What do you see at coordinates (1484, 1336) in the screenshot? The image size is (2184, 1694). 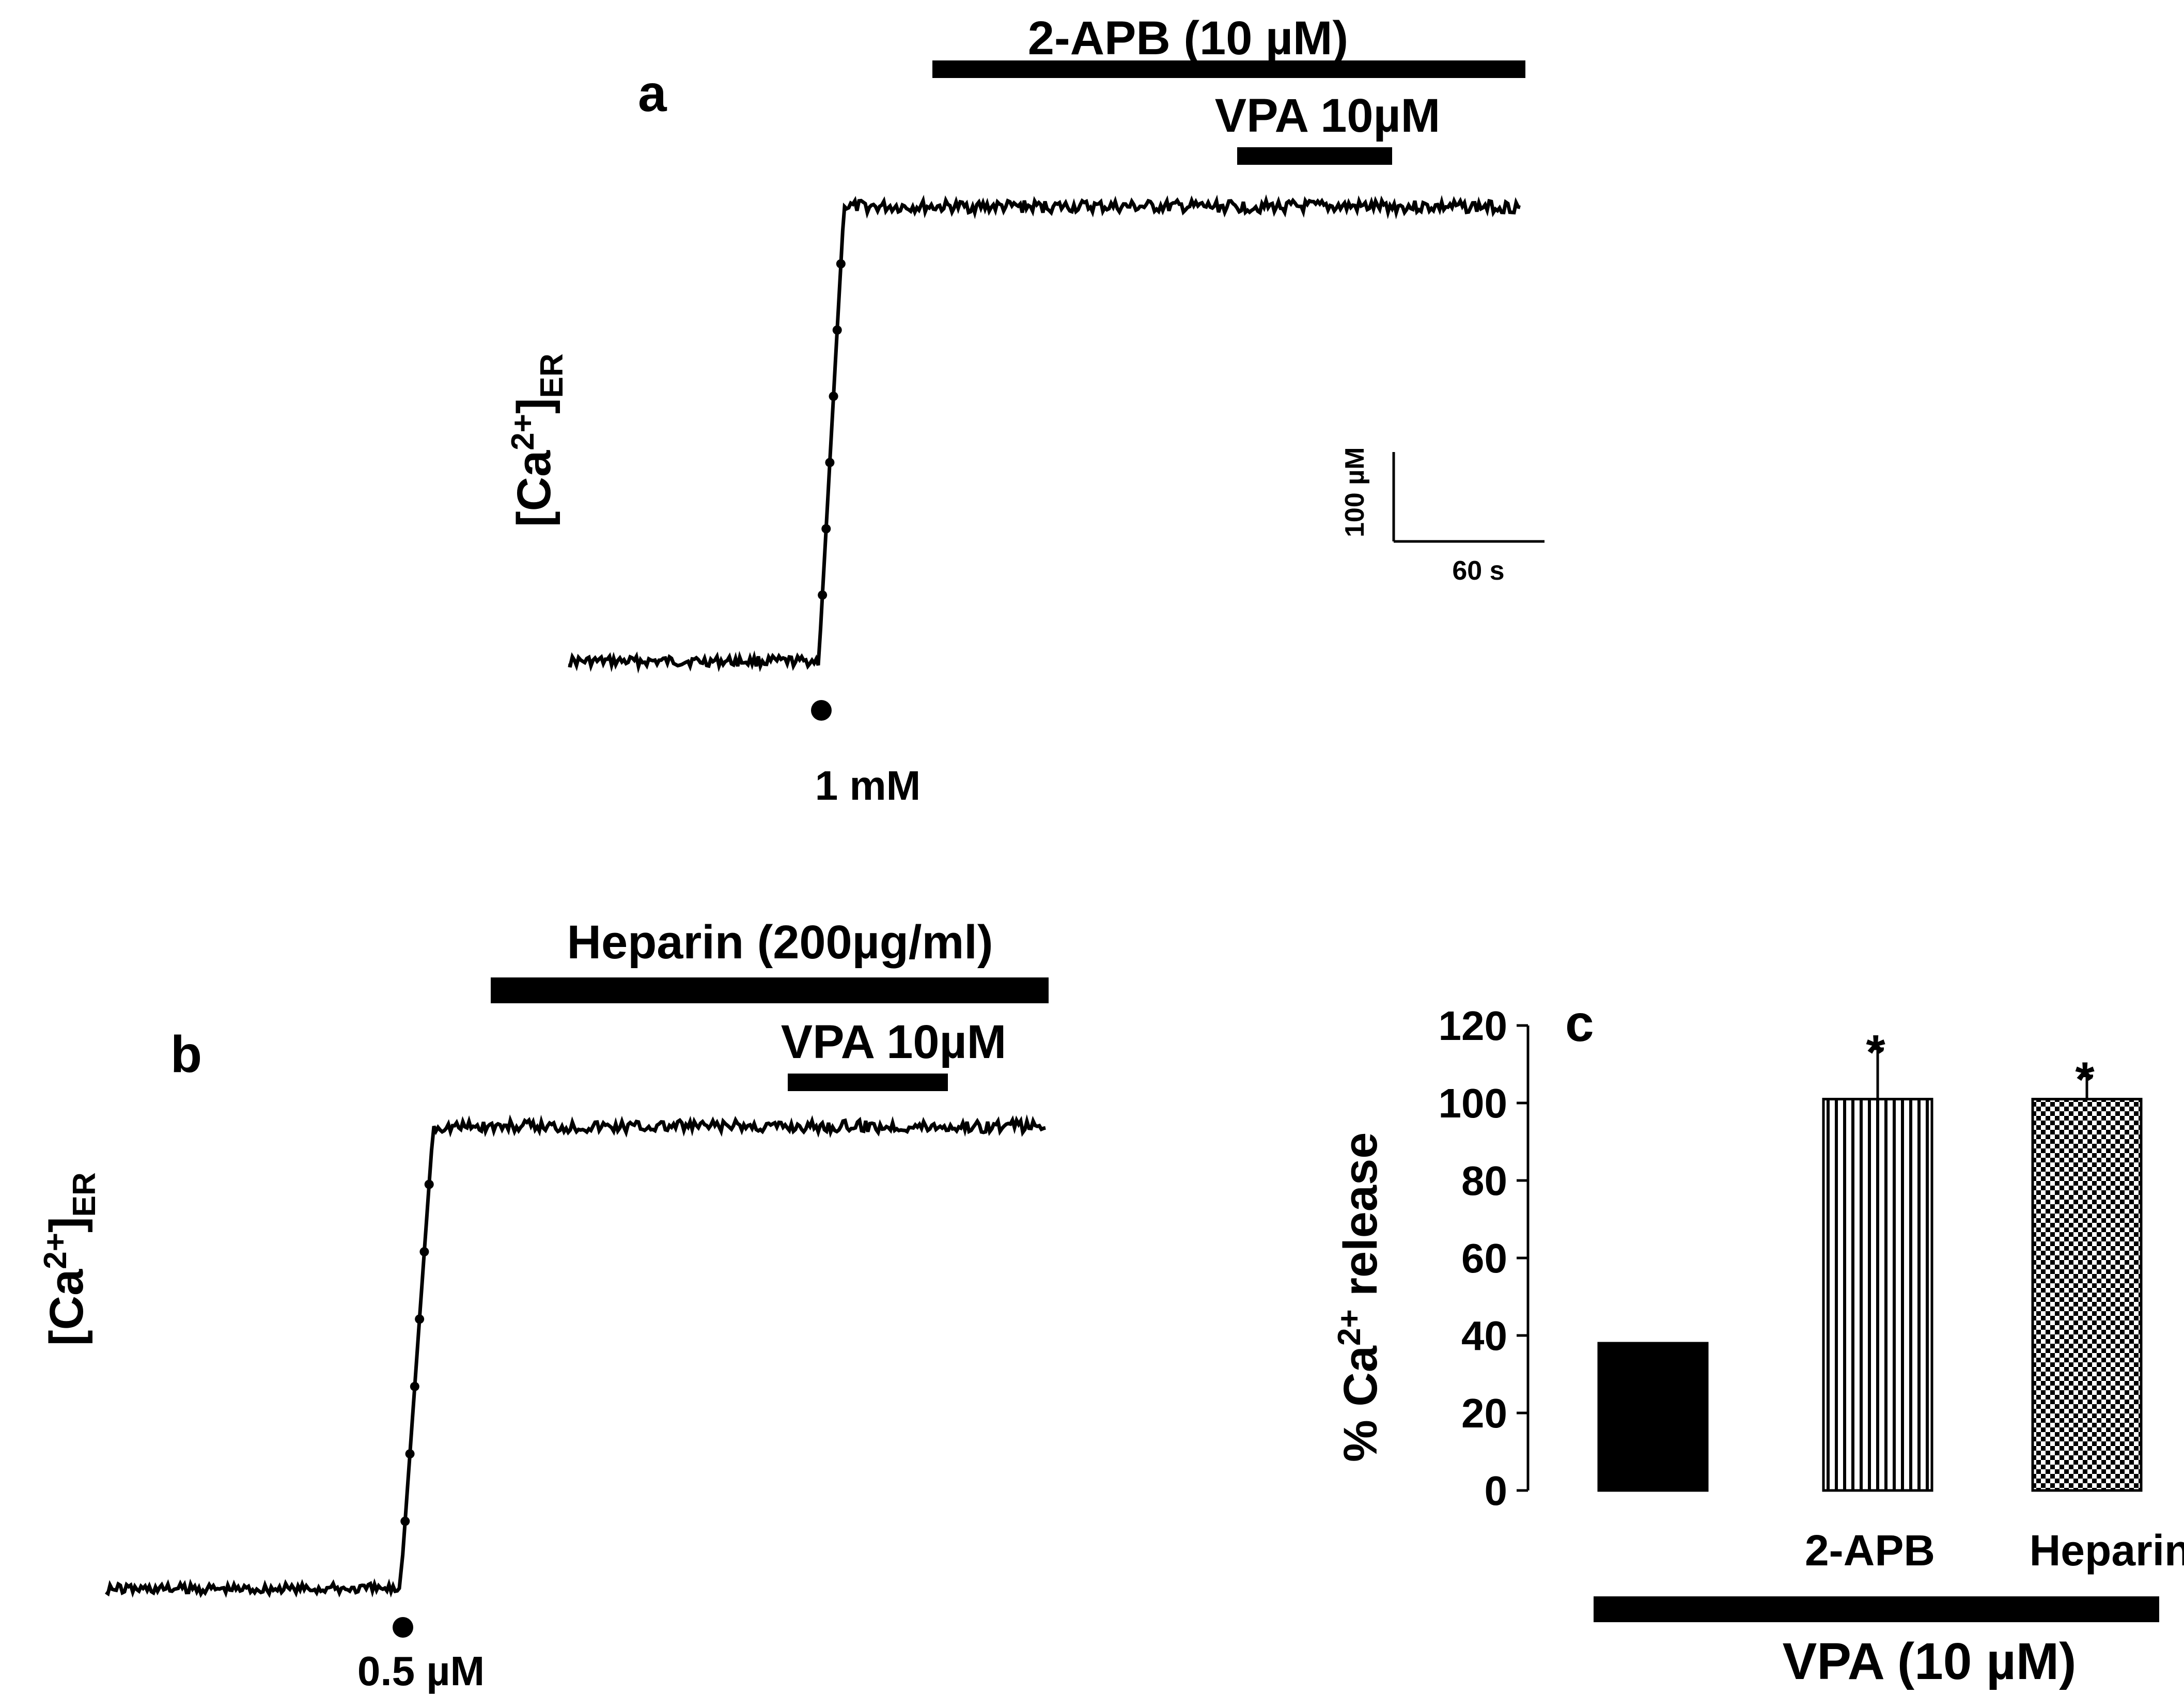 I see `y-tick-label: 40` at bounding box center [1484, 1336].